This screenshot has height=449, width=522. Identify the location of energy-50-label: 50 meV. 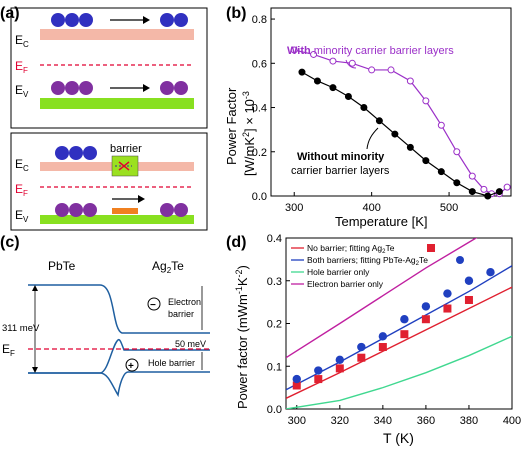
(190, 344).